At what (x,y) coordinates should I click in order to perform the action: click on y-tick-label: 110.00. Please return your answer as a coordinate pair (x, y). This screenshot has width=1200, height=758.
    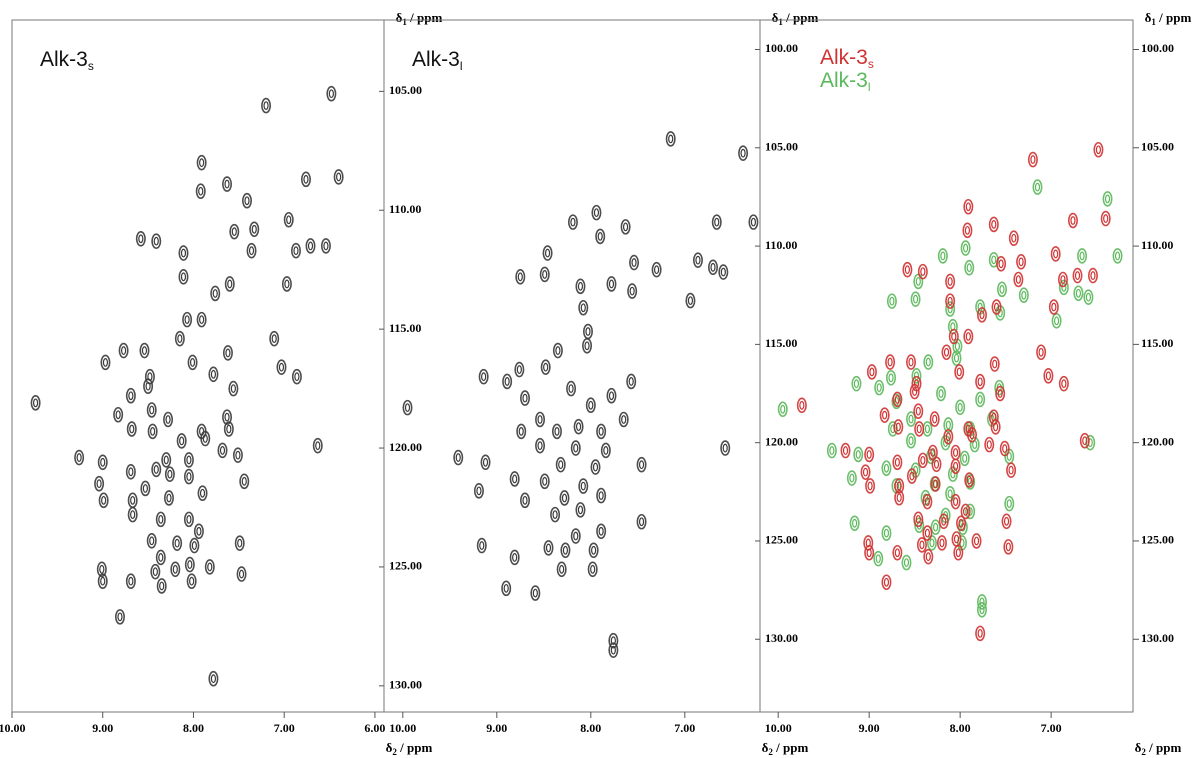
    Looking at the image, I should click on (1157, 245).